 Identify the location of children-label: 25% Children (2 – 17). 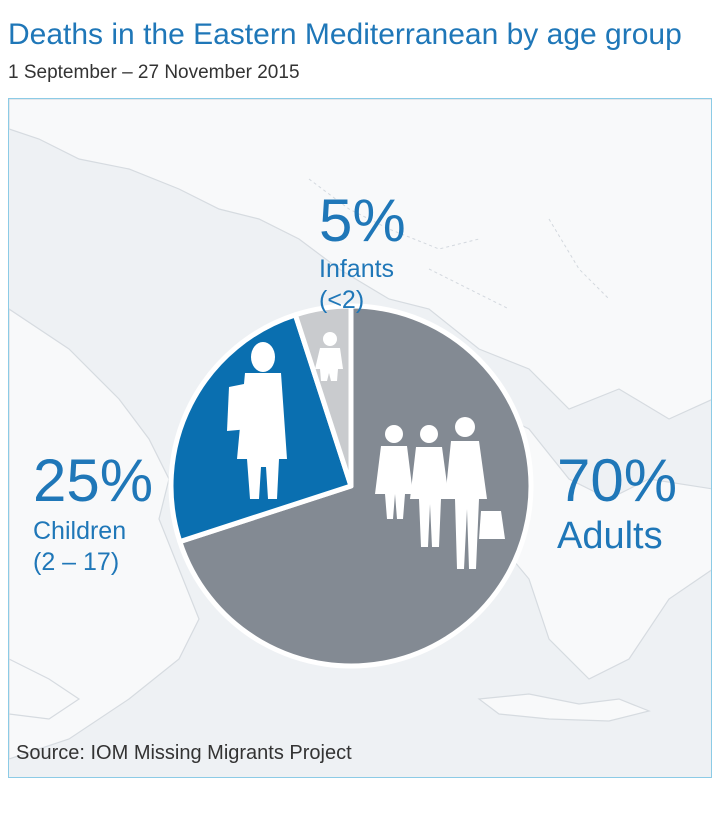
(93, 513).